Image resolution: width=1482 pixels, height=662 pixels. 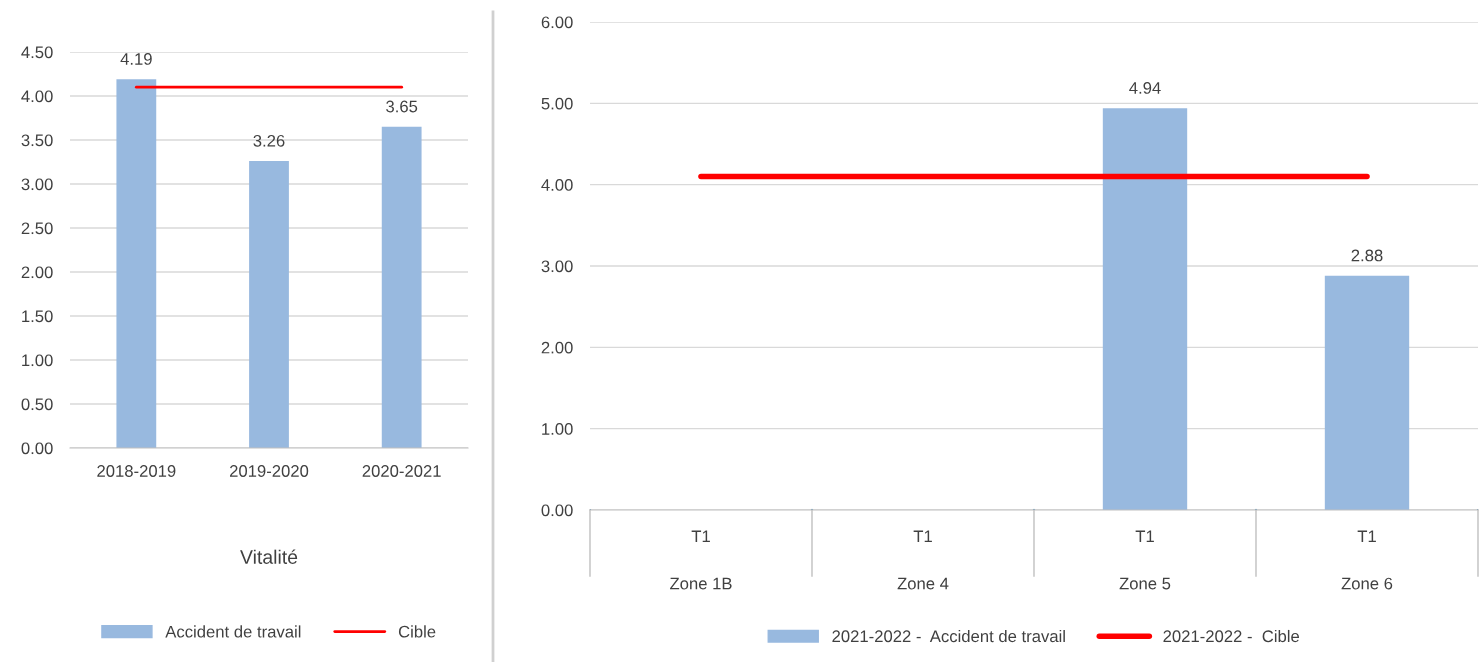 What do you see at coordinates (1231, 636) in the screenshot?
I see `legend-label: 2021-2022 - Cible` at bounding box center [1231, 636].